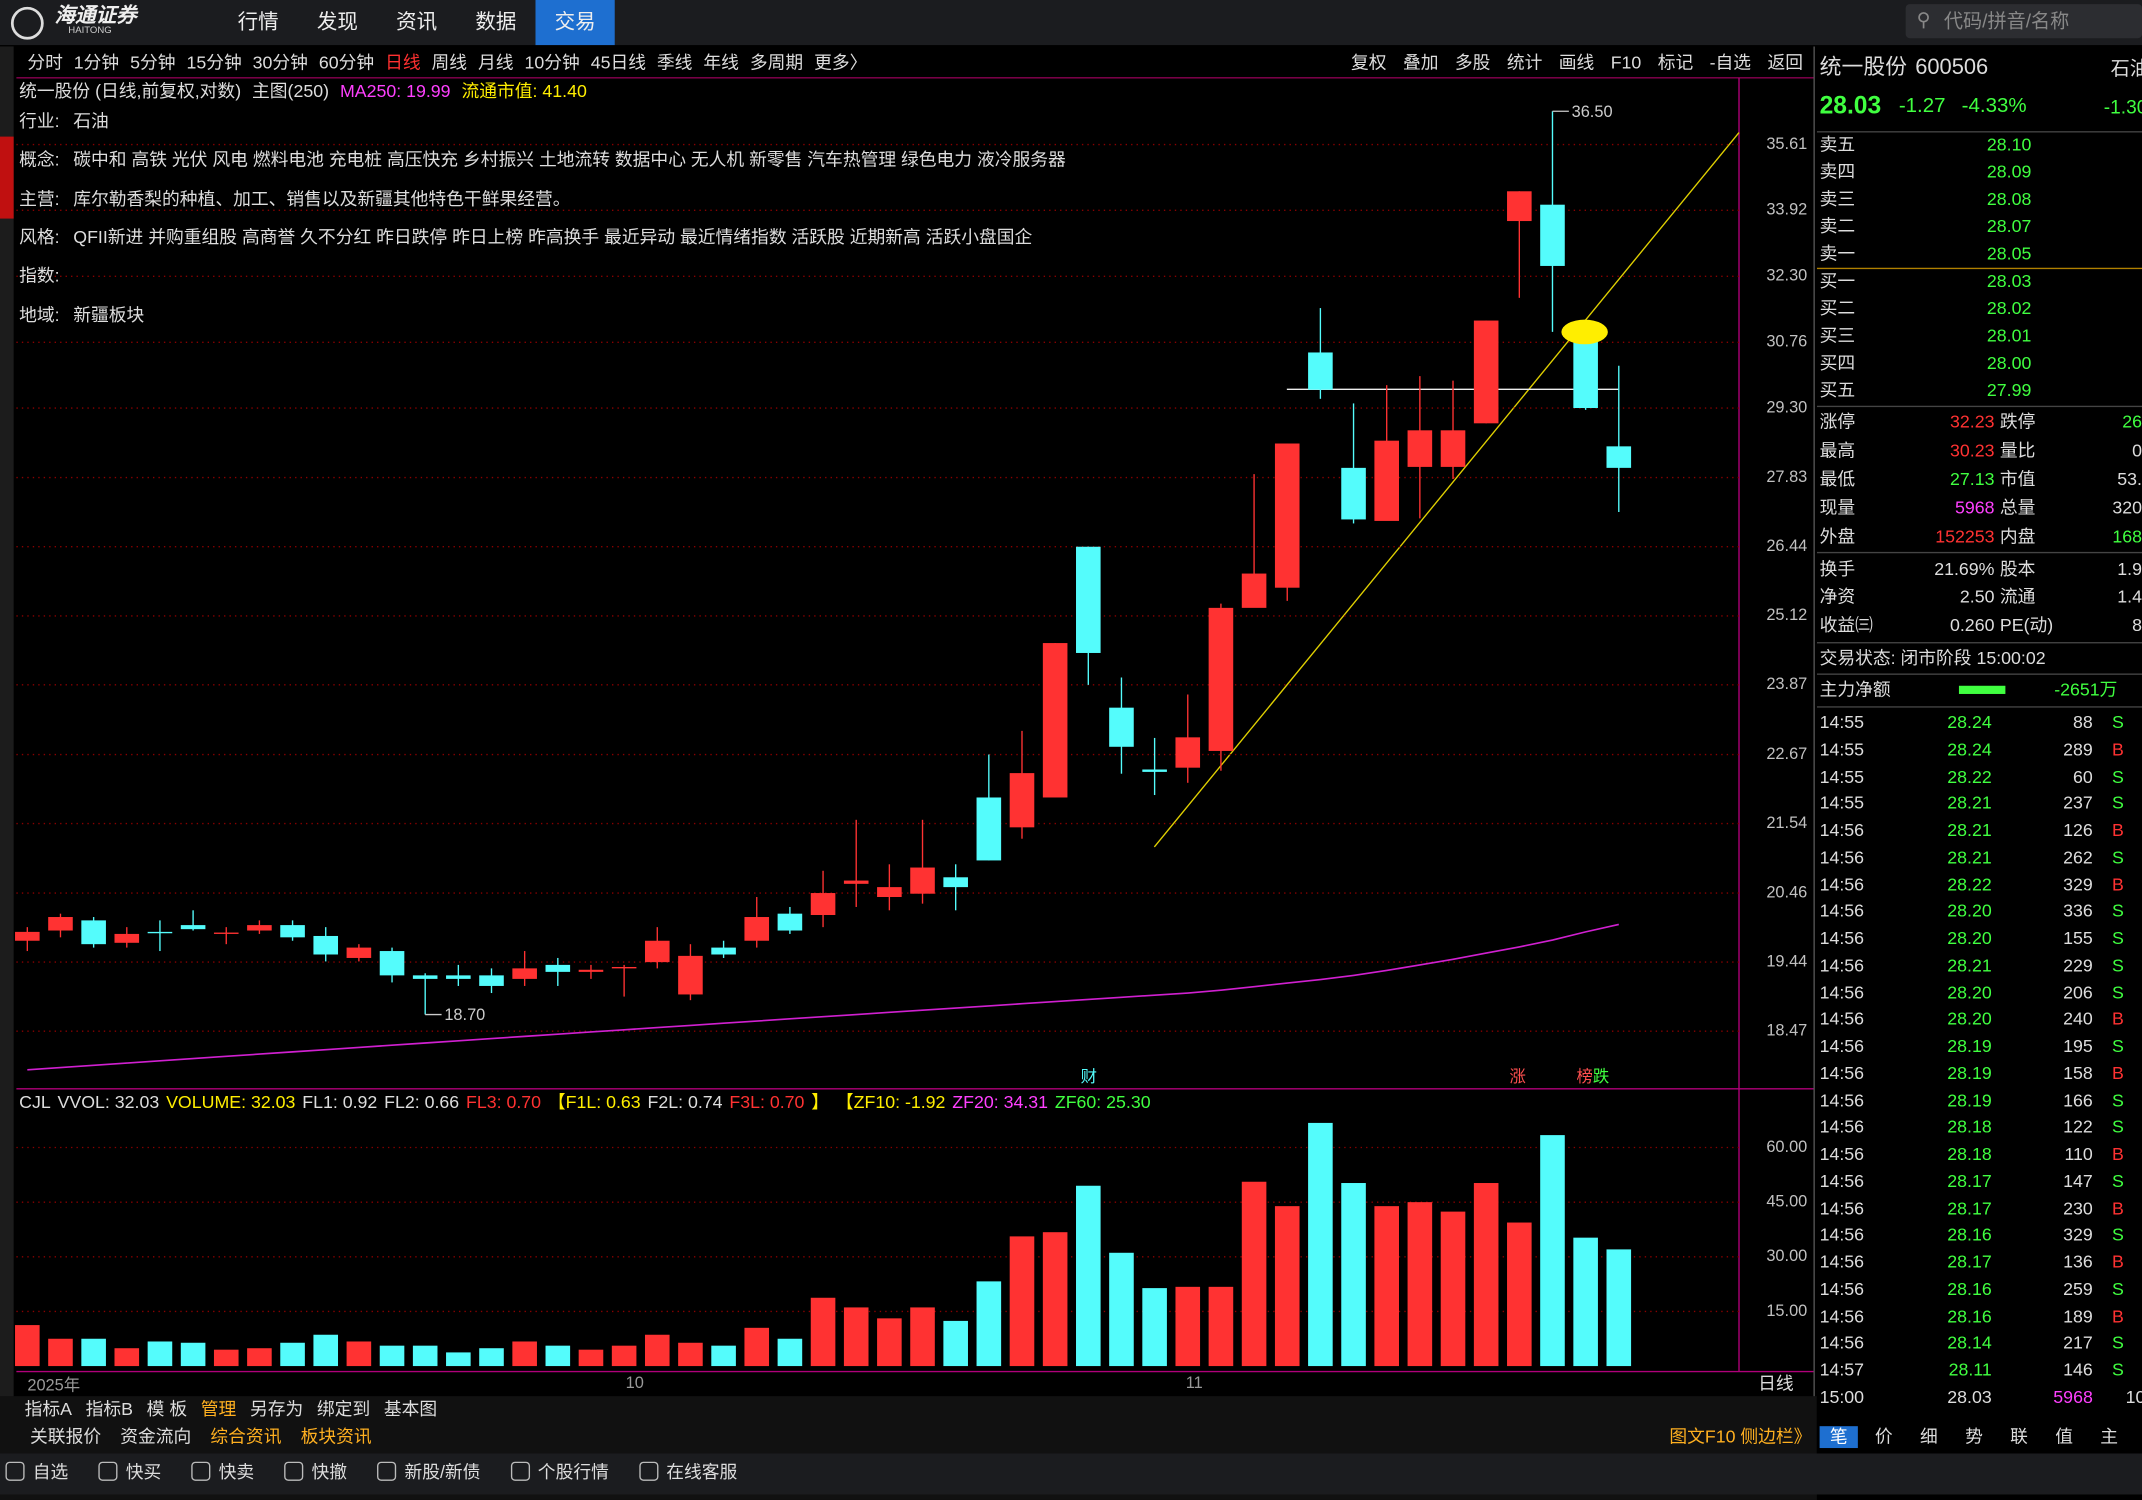  Describe the element at coordinates (1524, 62) in the screenshot. I see `tool: 统计` at that location.